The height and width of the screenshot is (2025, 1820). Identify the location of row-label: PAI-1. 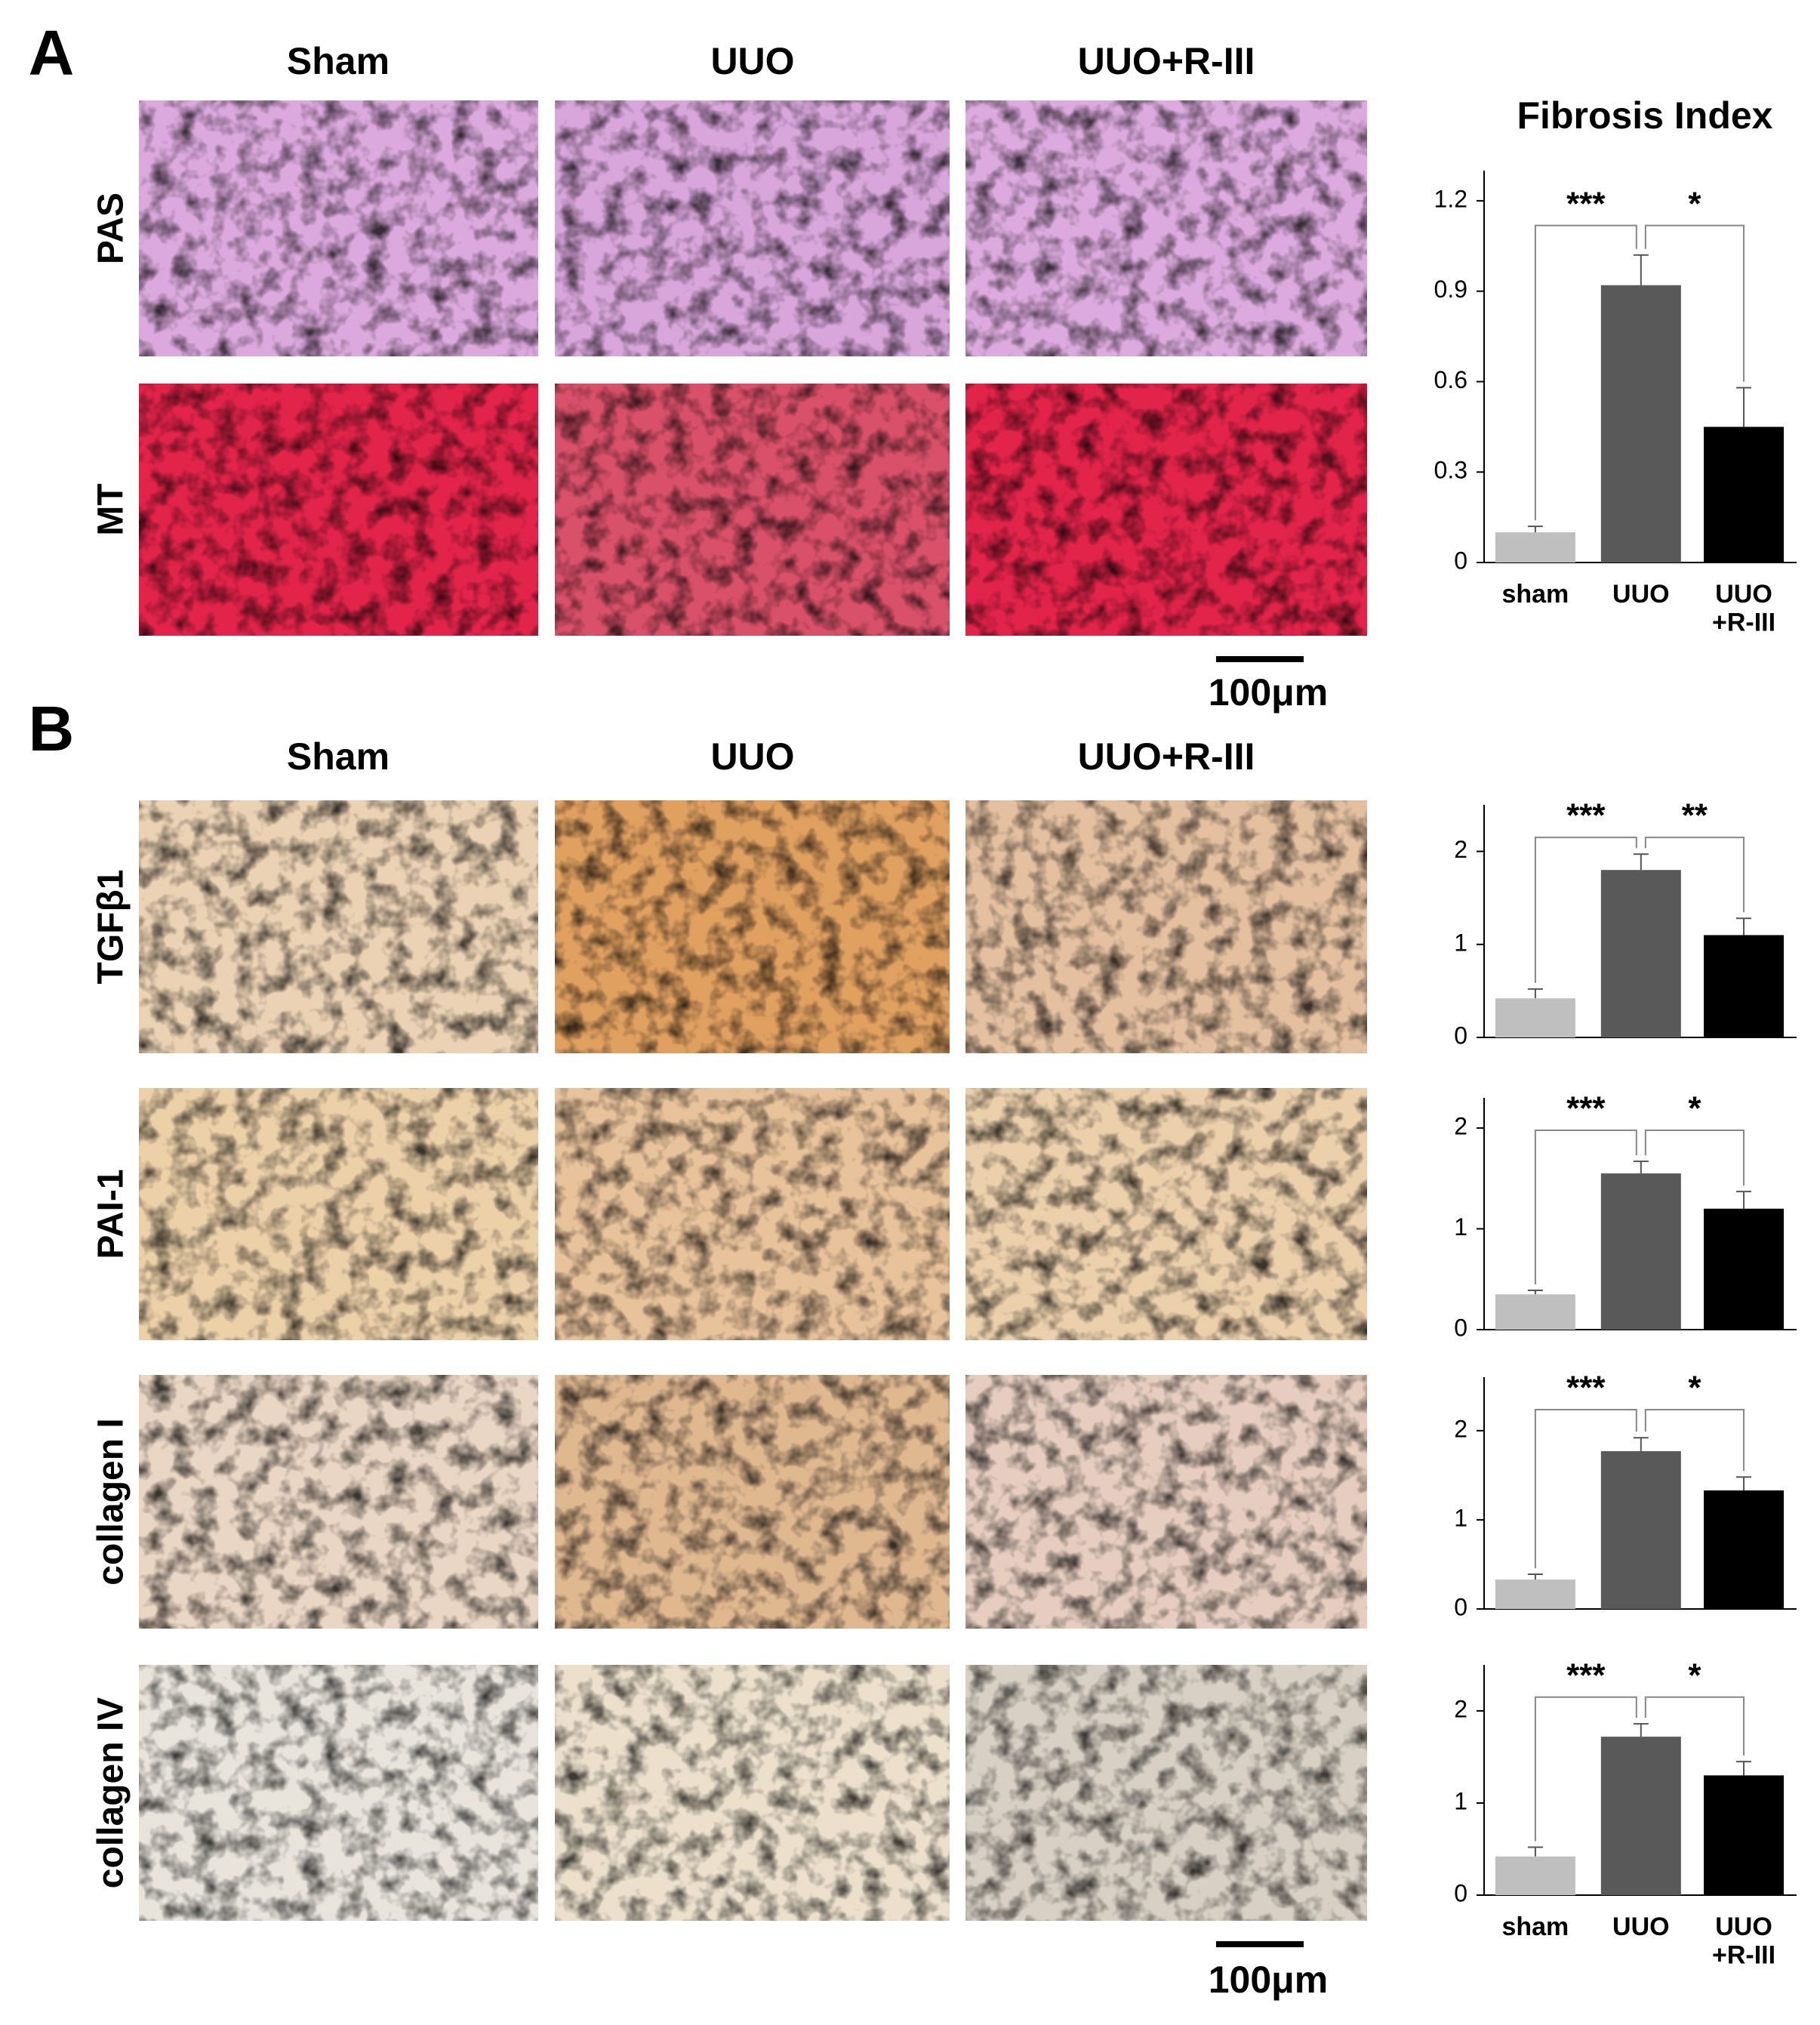
(111, 1214).